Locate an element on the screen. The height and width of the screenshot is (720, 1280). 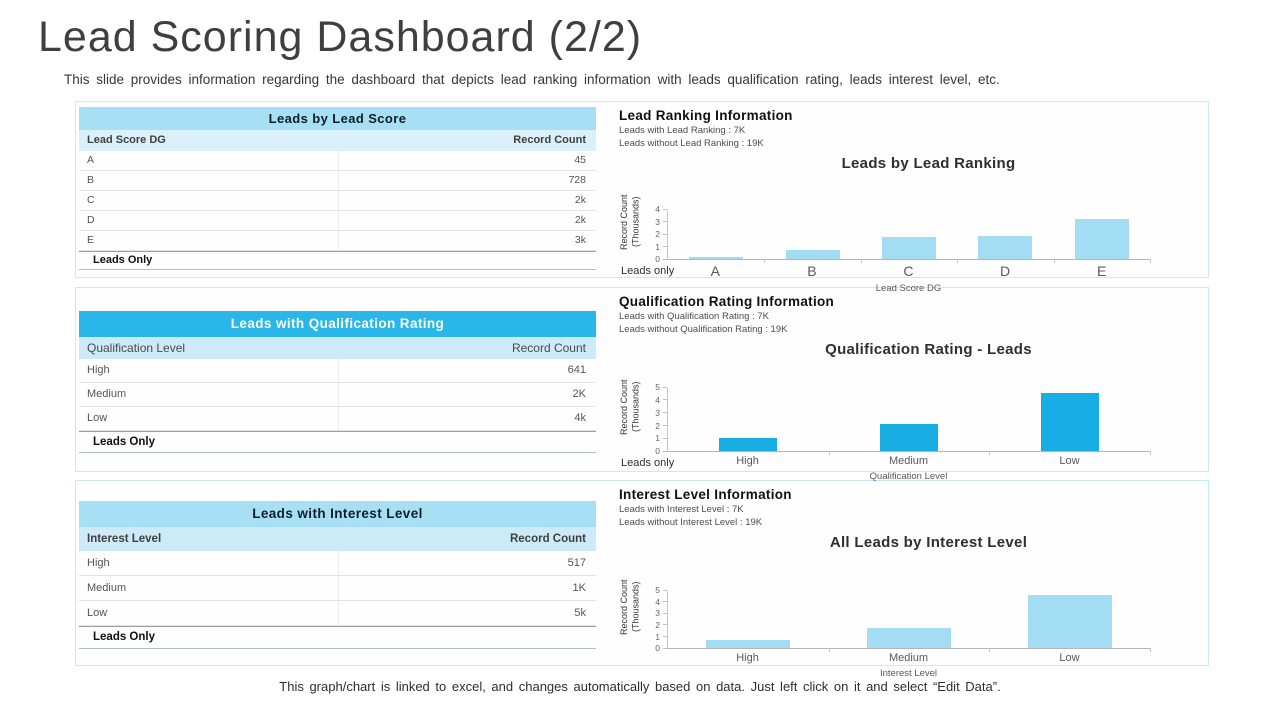
table-cell-value: 4k is located at coordinates (580, 418).